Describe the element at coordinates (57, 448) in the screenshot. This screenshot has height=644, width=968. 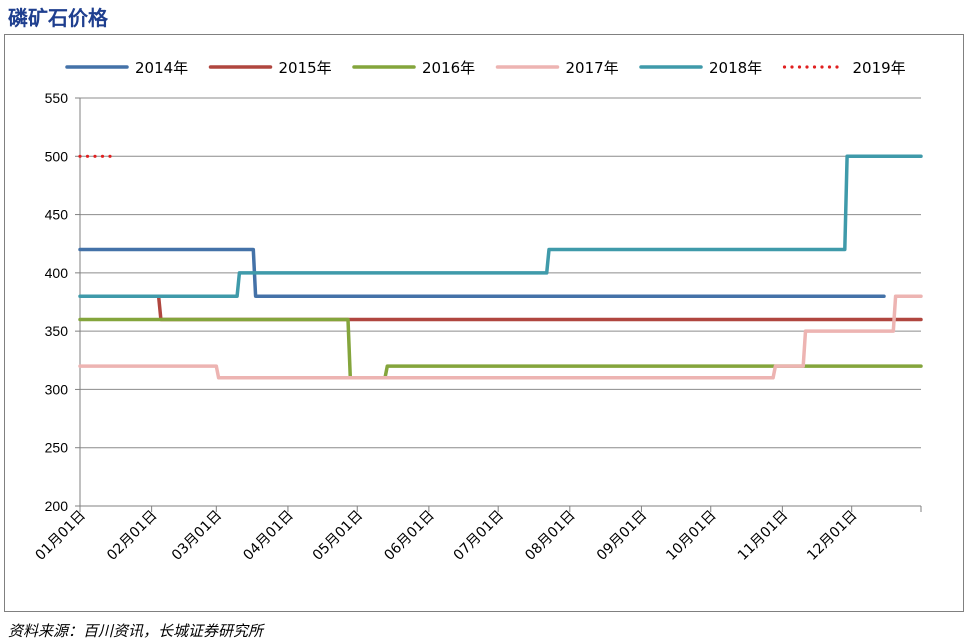
I see `y-tick-label: 250` at that location.